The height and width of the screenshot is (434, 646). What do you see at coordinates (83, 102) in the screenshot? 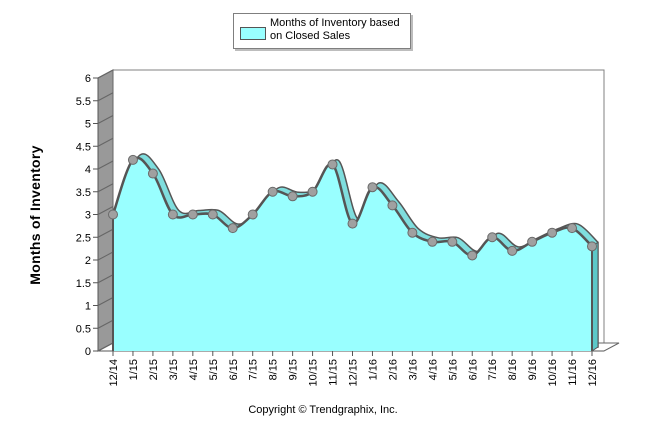
I see `y-tick-label: 5.5` at bounding box center [83, 102].